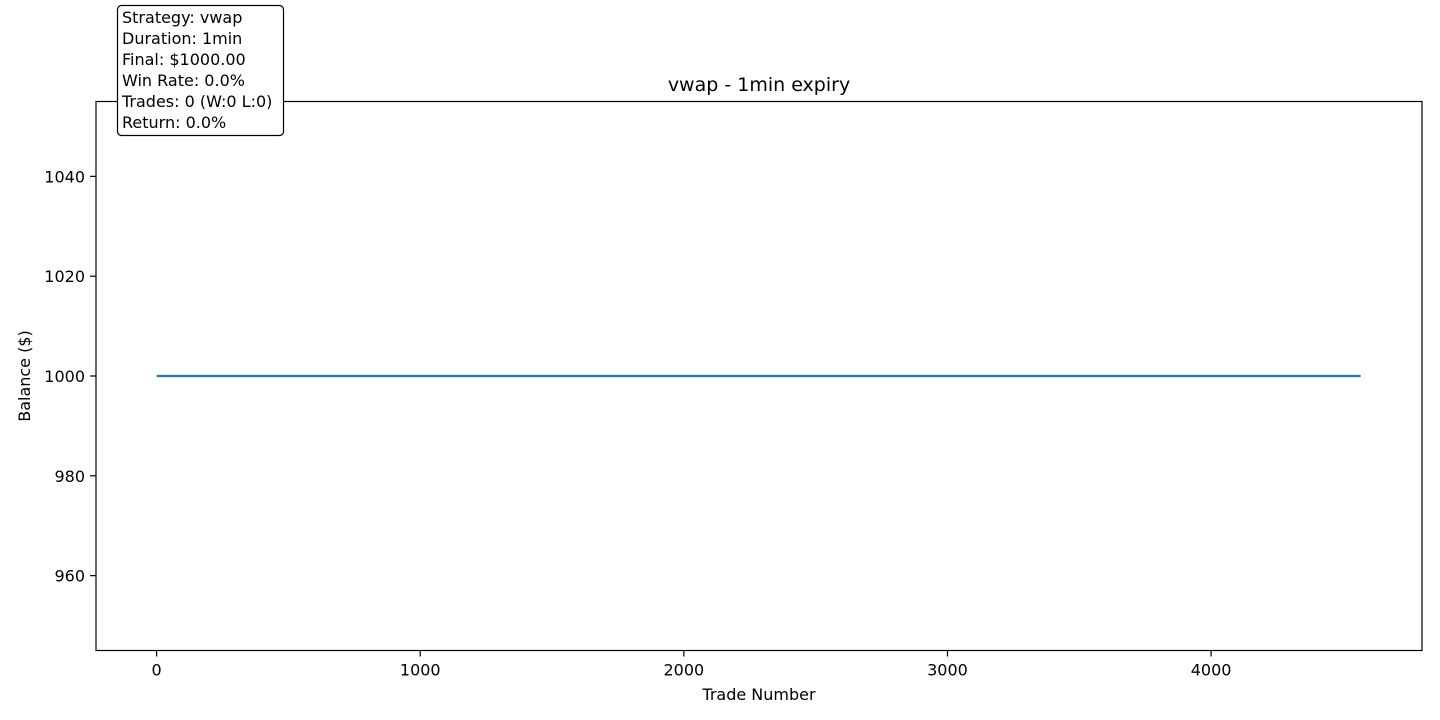  I want to click on x-axis-label: Trade Number, so click(758, 694).